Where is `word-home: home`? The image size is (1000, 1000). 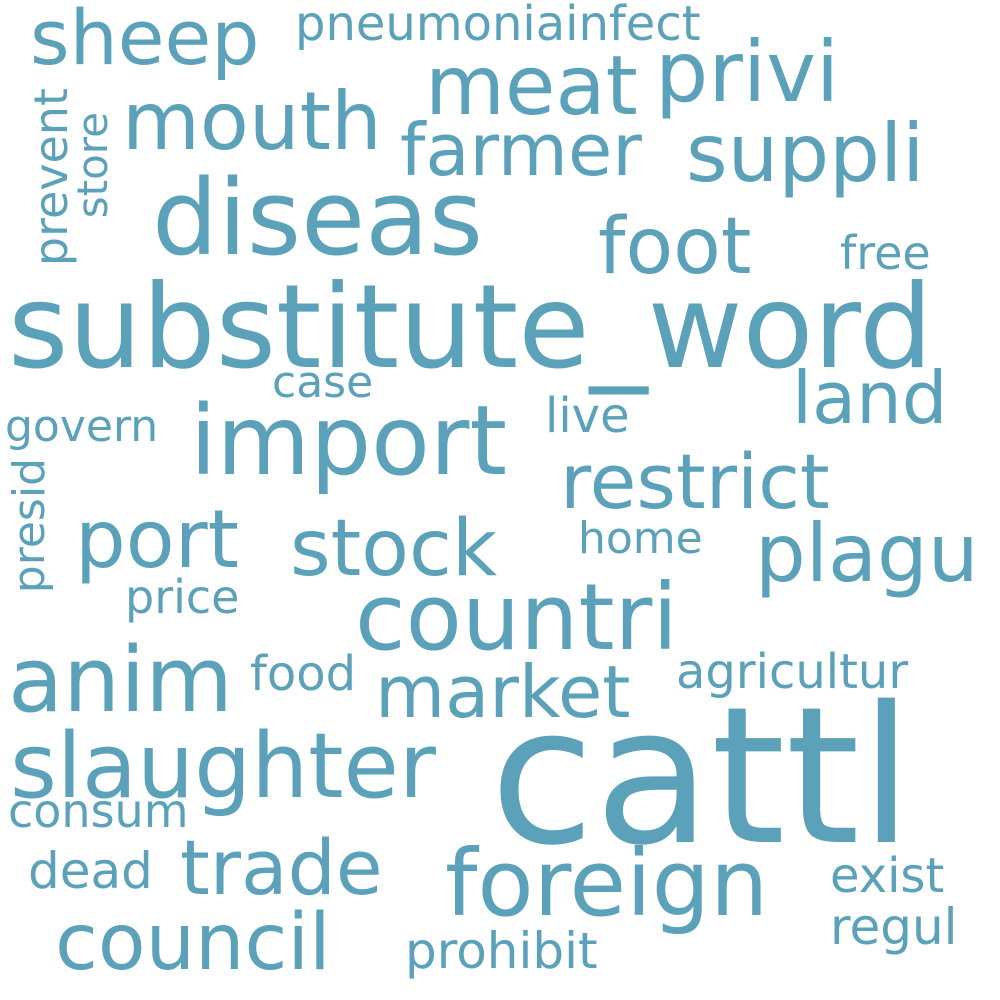 word-home: home is located at coordinates (640, 538).